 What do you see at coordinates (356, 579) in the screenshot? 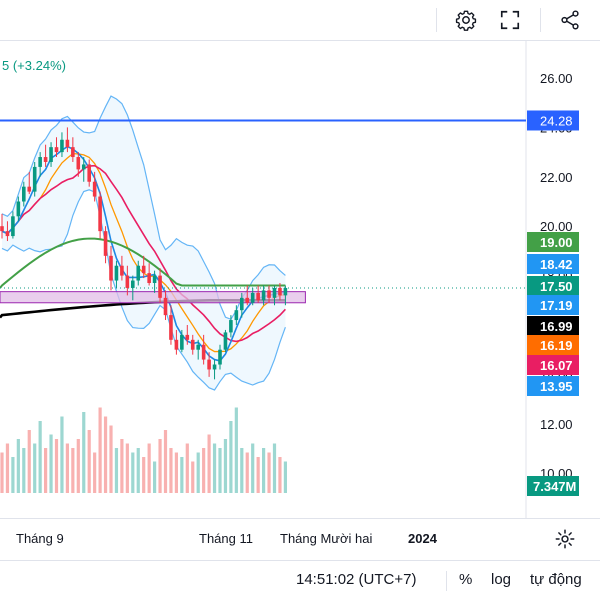
I see `clock-text: 14:51:02 (UTC+7)` at bounding box center [356, 579].